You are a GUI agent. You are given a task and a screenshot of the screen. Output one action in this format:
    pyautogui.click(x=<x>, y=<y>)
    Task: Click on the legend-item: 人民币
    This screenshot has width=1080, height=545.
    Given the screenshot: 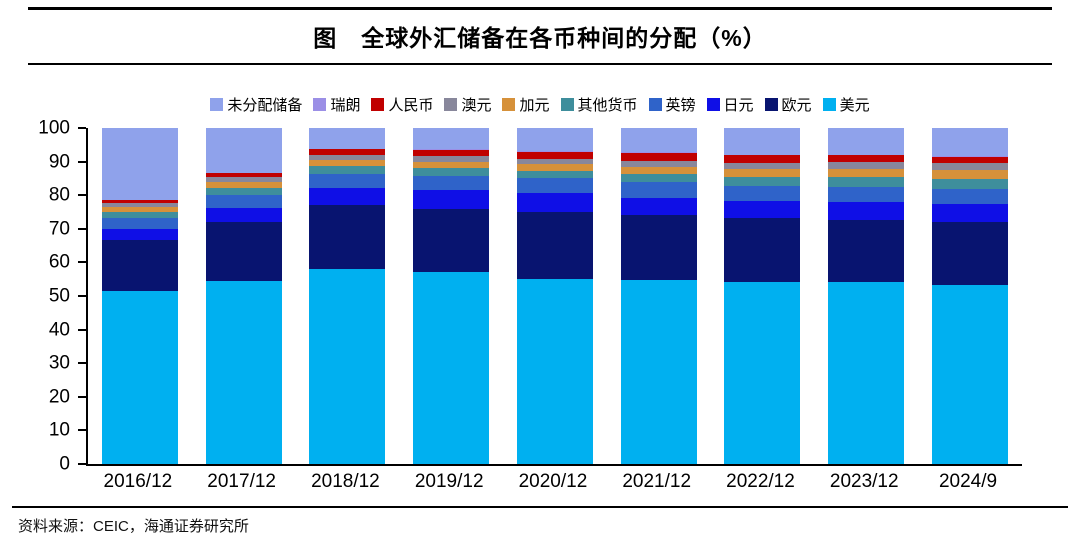 What is the action you would take?
    pyautogui.click(x=402, y=104)
    